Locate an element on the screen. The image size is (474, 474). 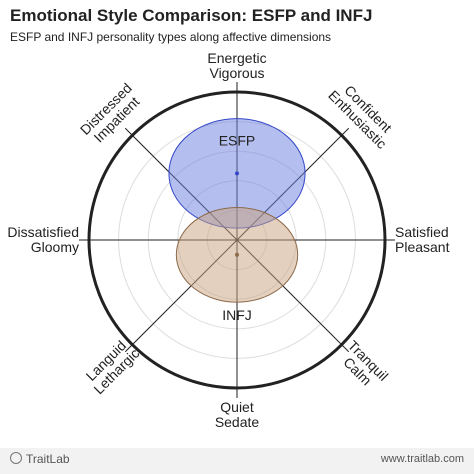
footer-band is located at coordinates (237, 461).